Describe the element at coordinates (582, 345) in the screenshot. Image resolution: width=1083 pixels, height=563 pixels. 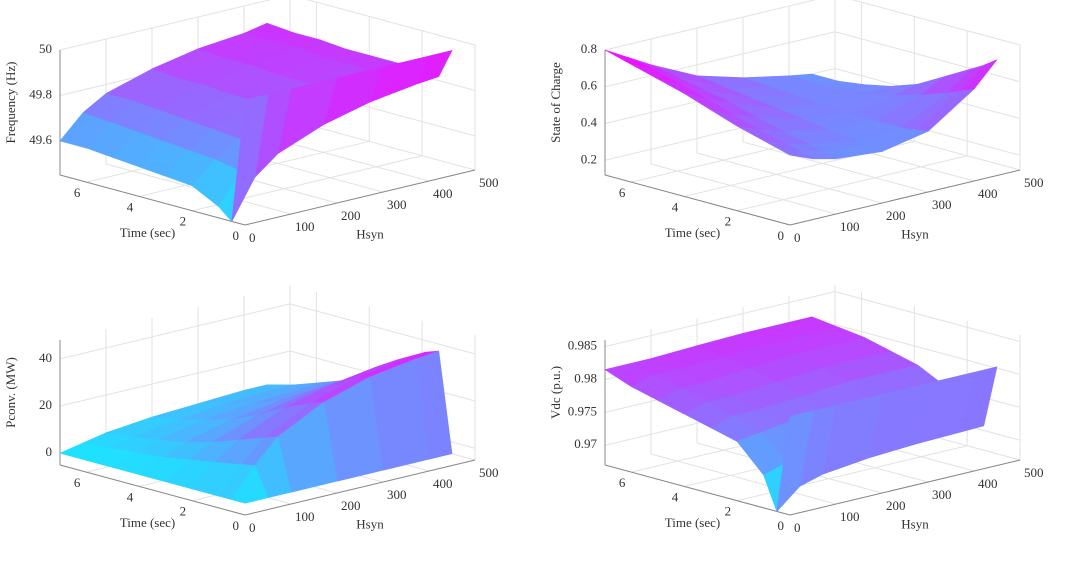
I see `z-tick-label: 0.985` at that location.